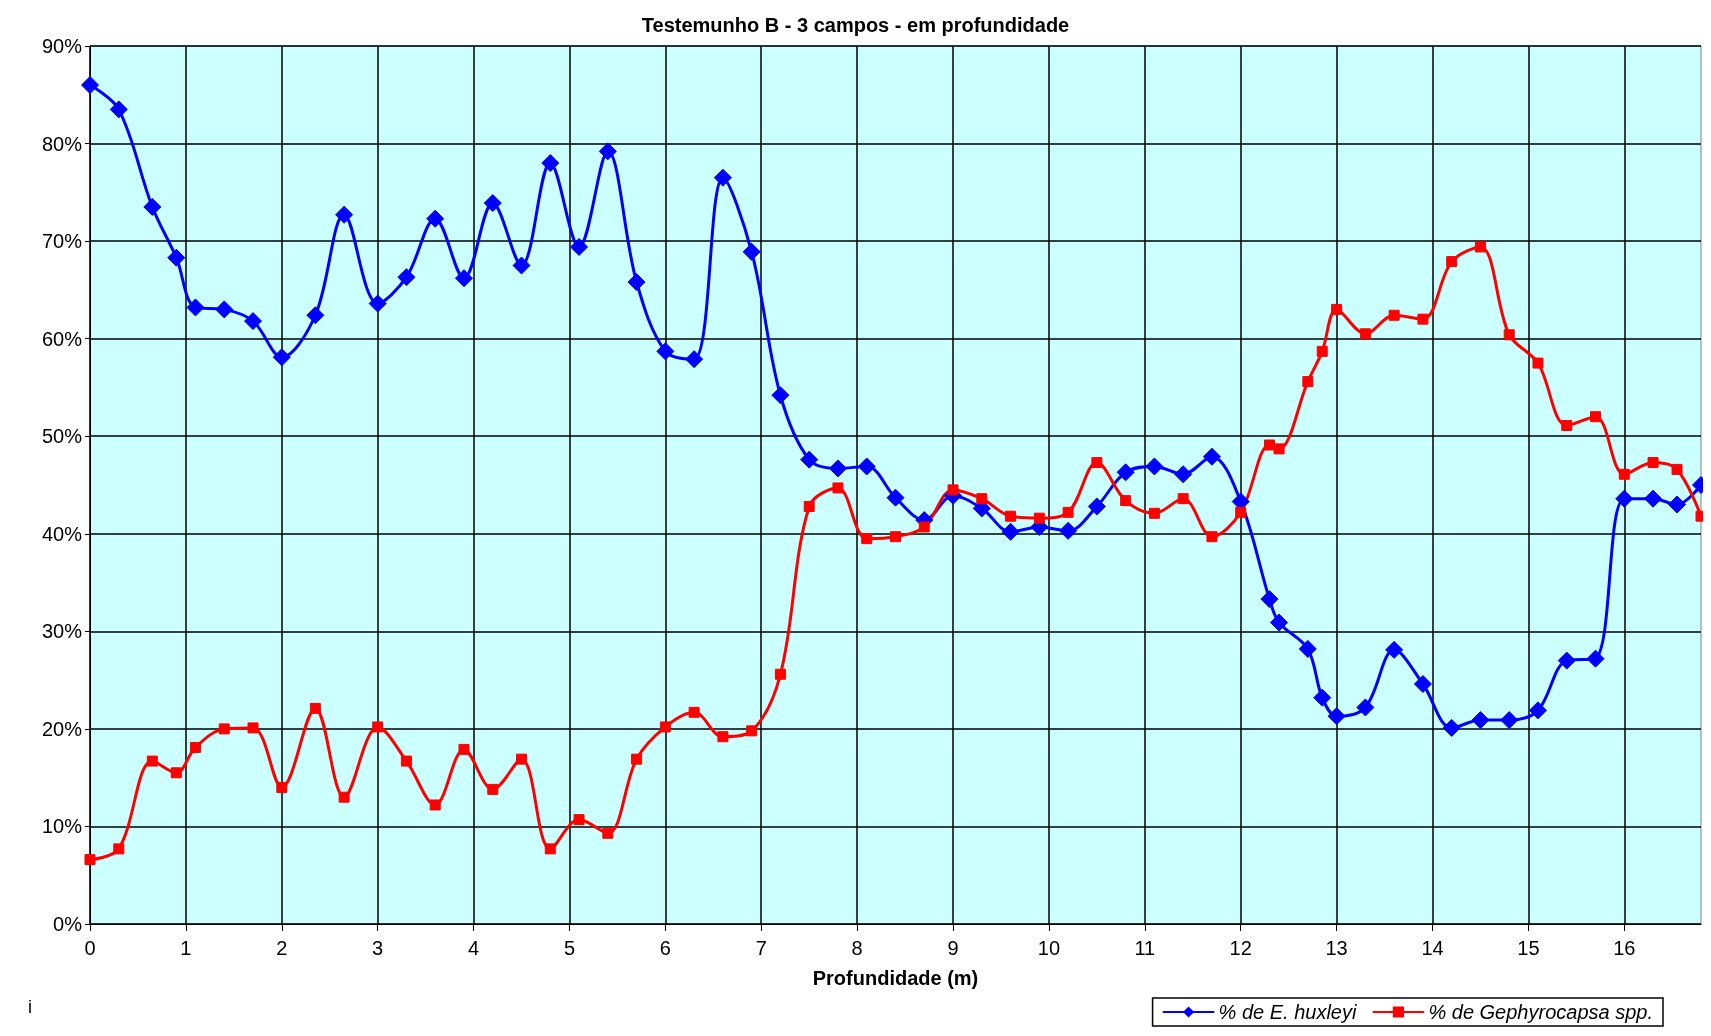  Describe the element at coordinates (855, 25) in the screenshot. I see `chart-title: Testemunho B - 3 campos - em profundidade` at that location.